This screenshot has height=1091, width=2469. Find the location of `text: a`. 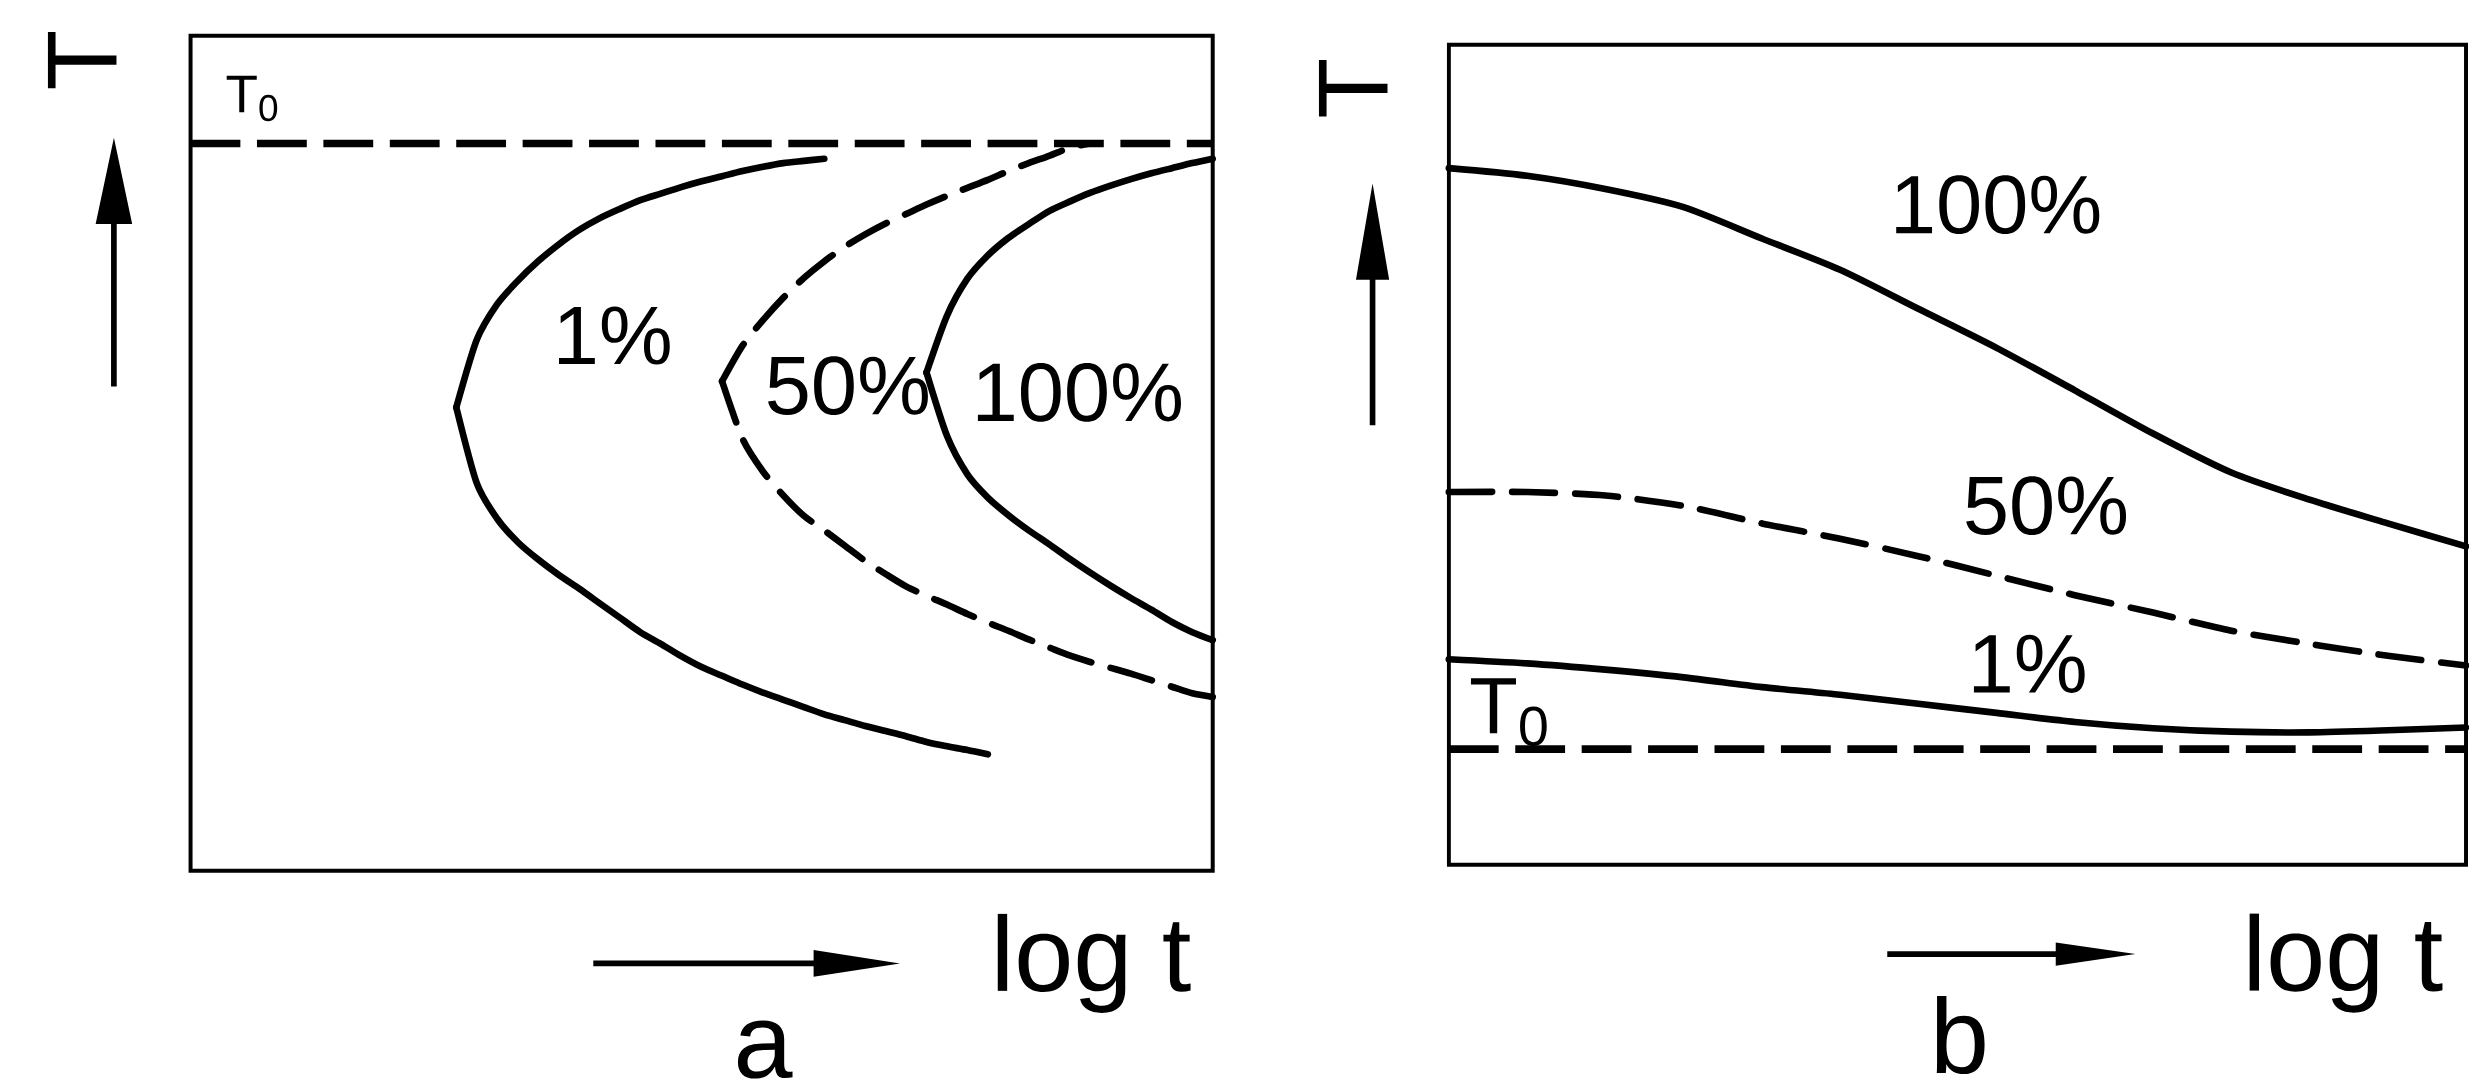

text: a is located at coordinates (765, 1049).